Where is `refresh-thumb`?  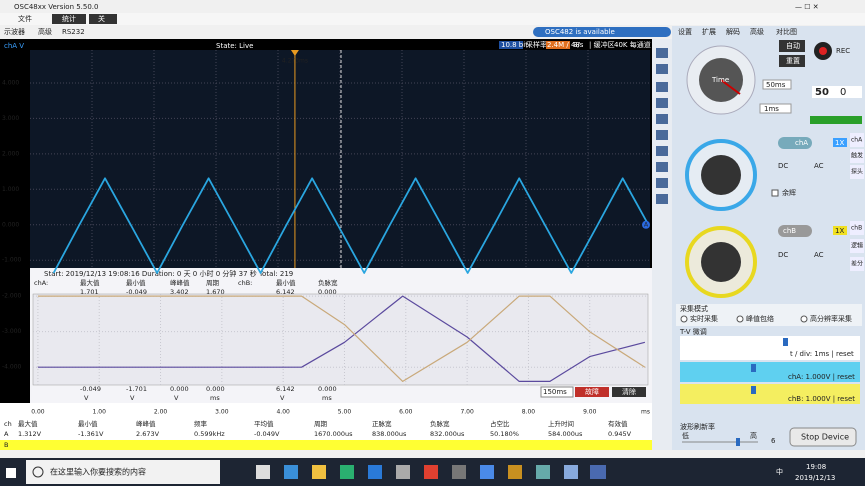
refresh-thumb is located at coordinates (738, 442).